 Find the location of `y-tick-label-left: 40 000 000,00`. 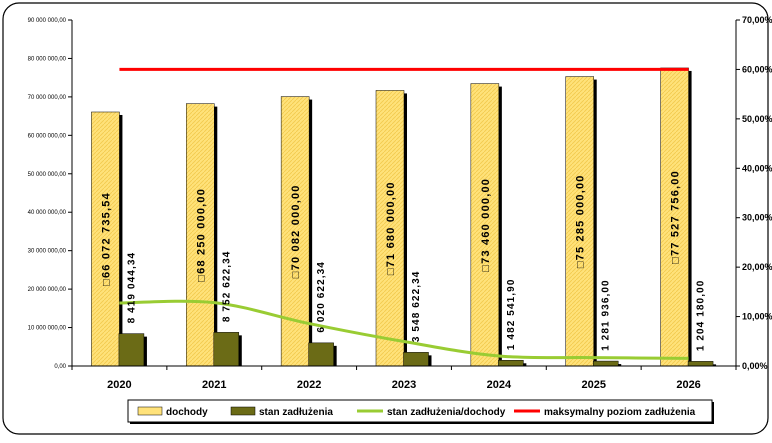

y-tick-label-left: 40 000 000,00 is located at coordinates (47, 213).